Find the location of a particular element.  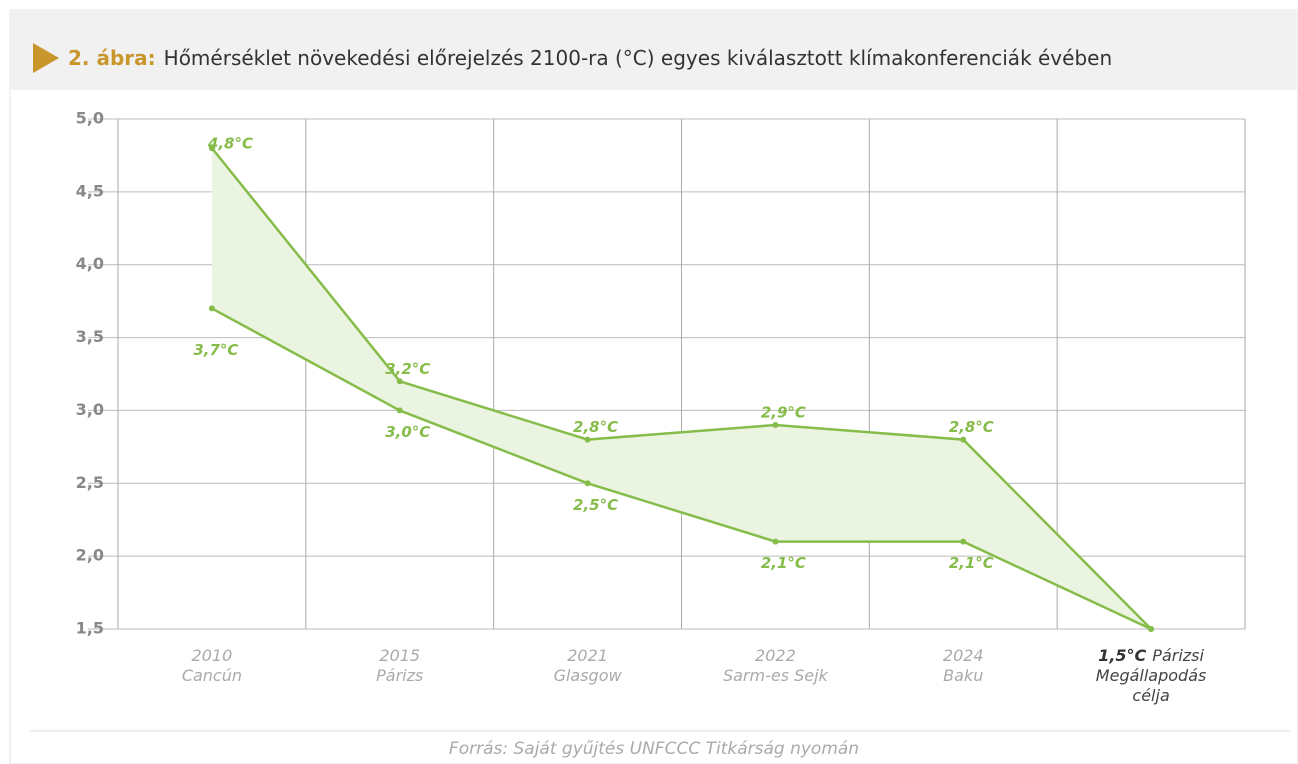

value-label: 4,8°C is located at coordinates (230, 144).